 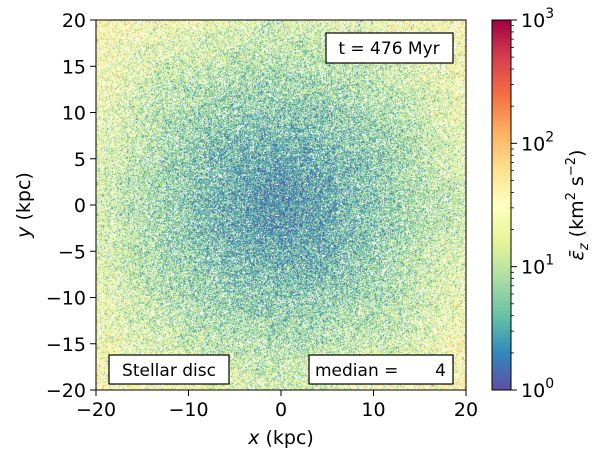 I want to click on x-tick-label: 20, so click(x=466, y=410).